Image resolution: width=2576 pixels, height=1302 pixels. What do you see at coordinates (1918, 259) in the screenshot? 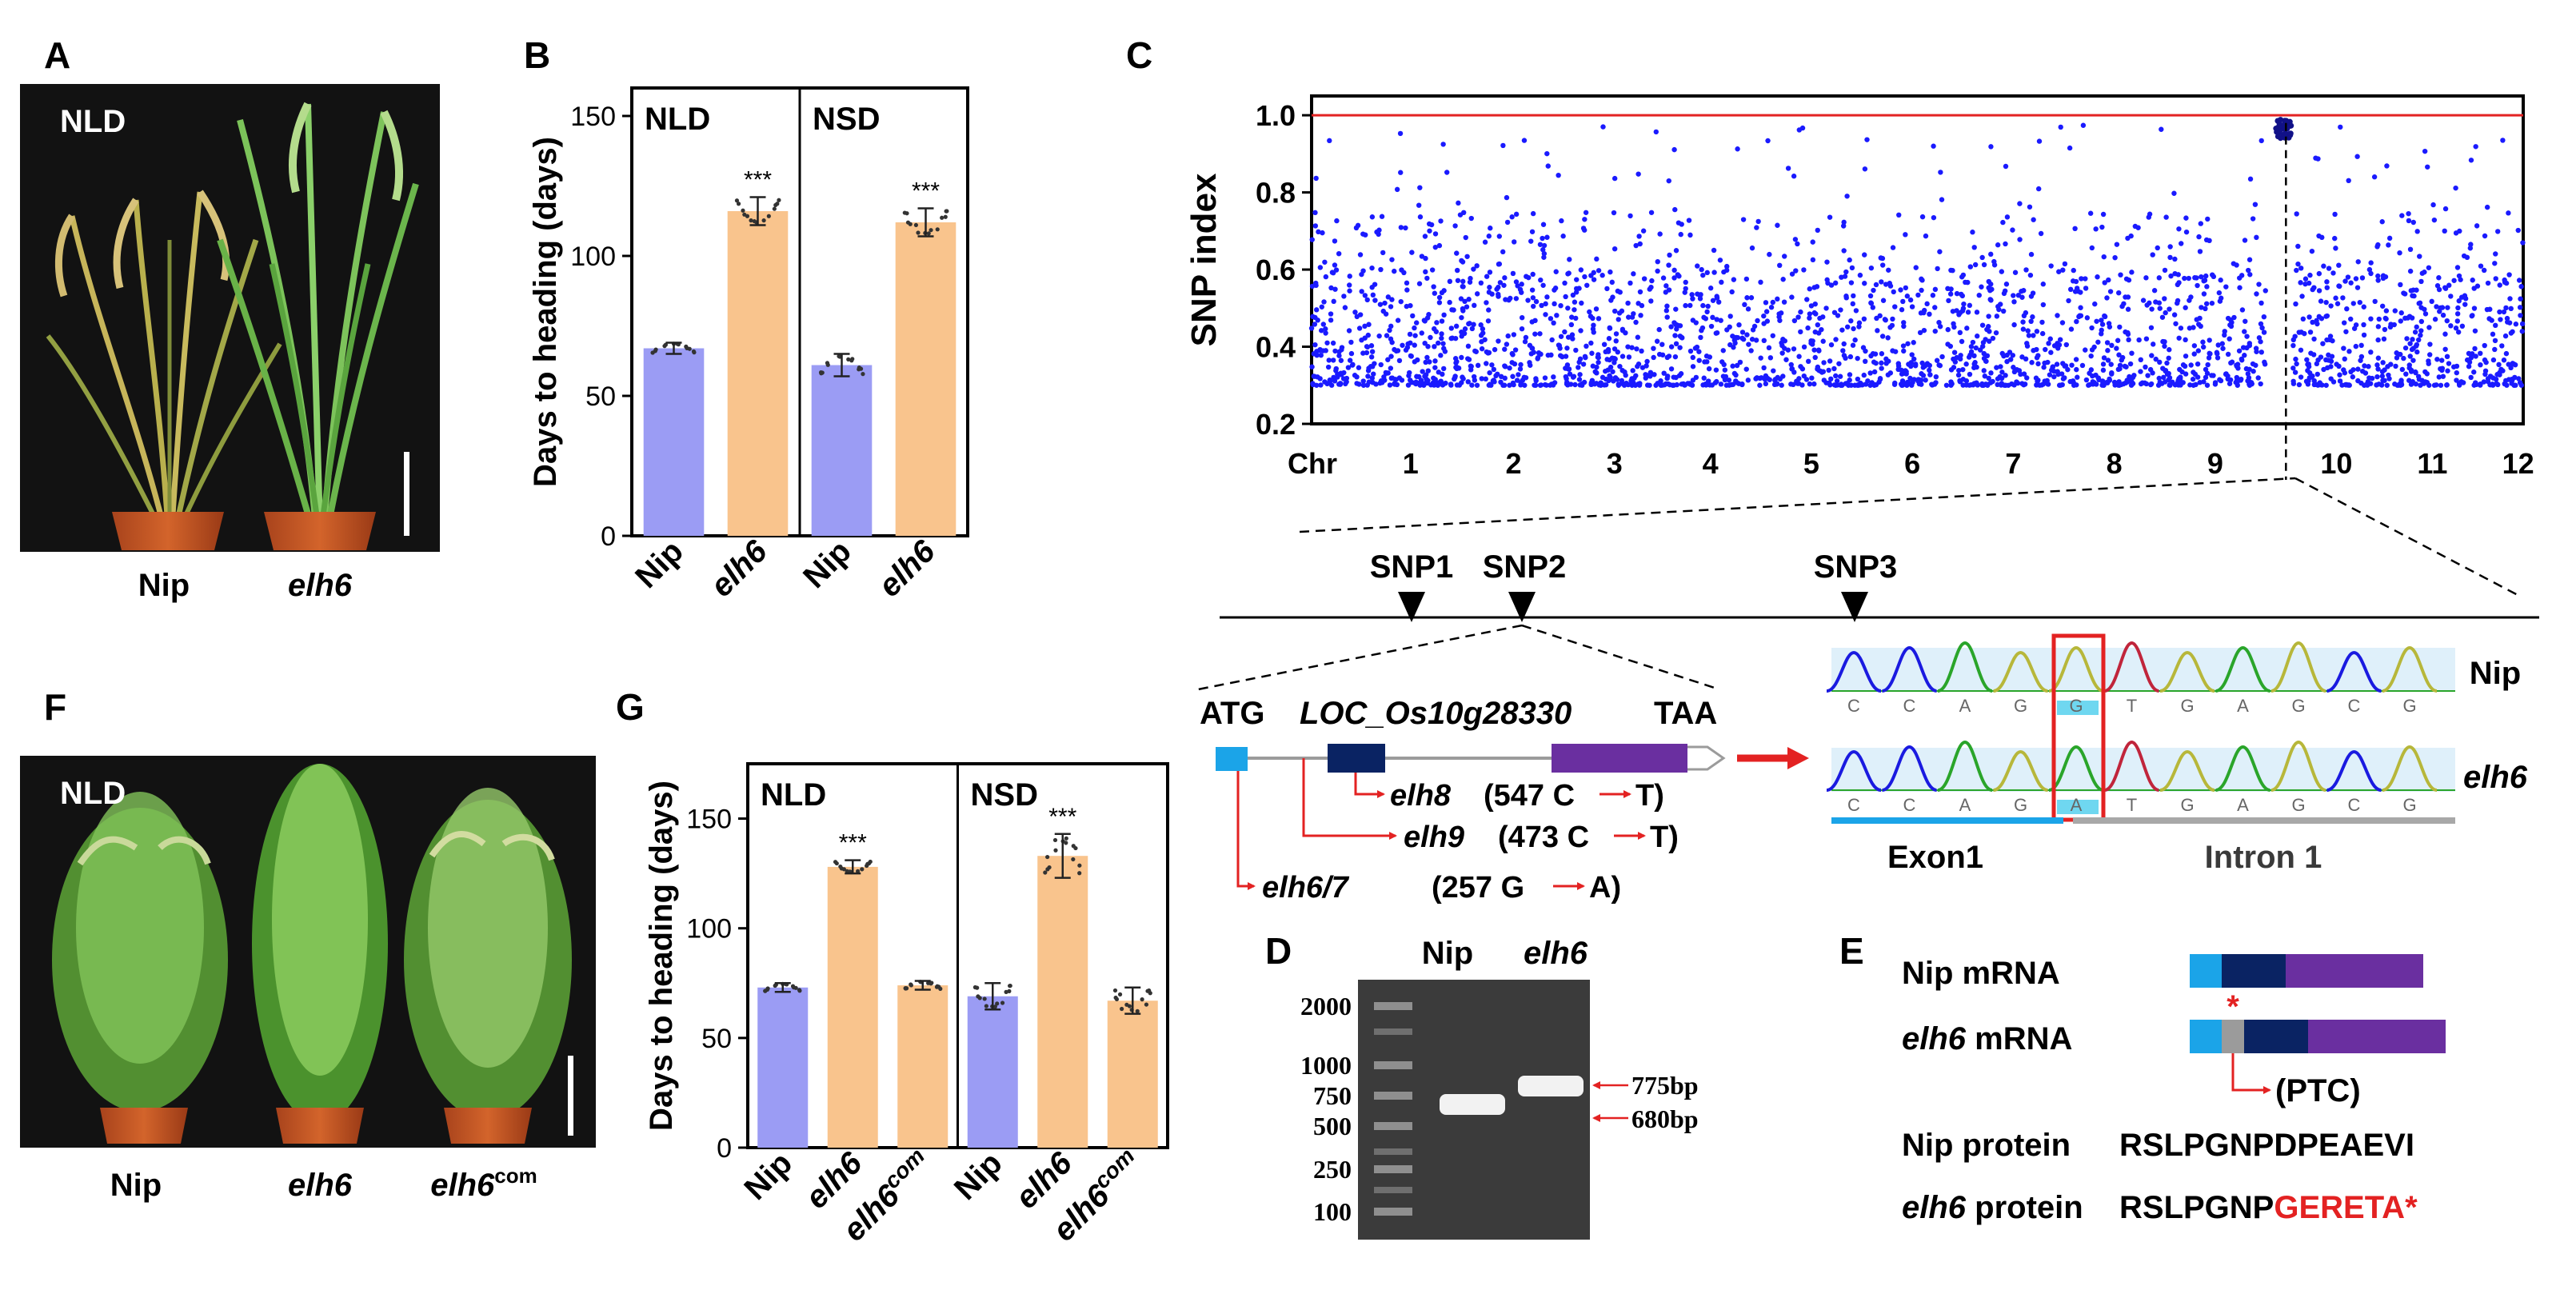
I see `plot-frame` at bounding box center [1918, 259].